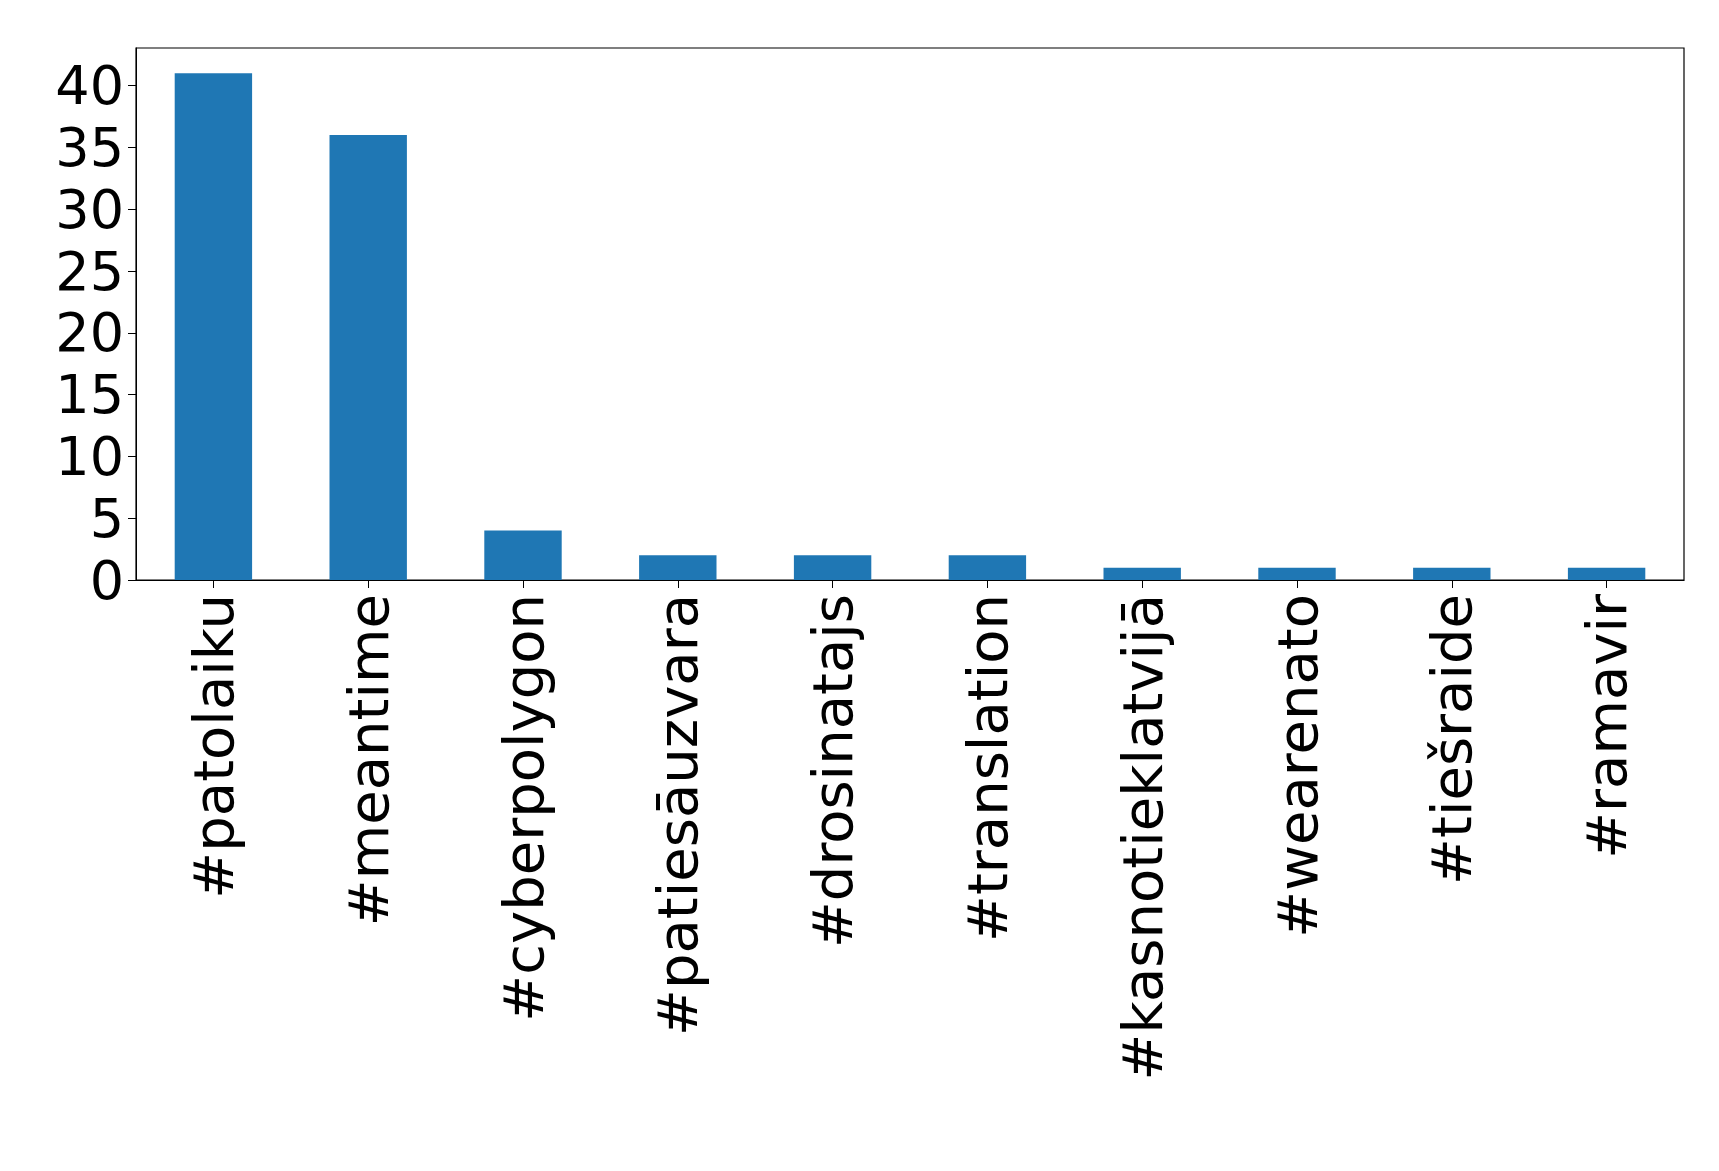 Image resolution: width=1719 pixels, height=1171 pixels. Describe the element at coordinates (89, 147) in the screenshot. I see `y-tick-label: 35` at that location.